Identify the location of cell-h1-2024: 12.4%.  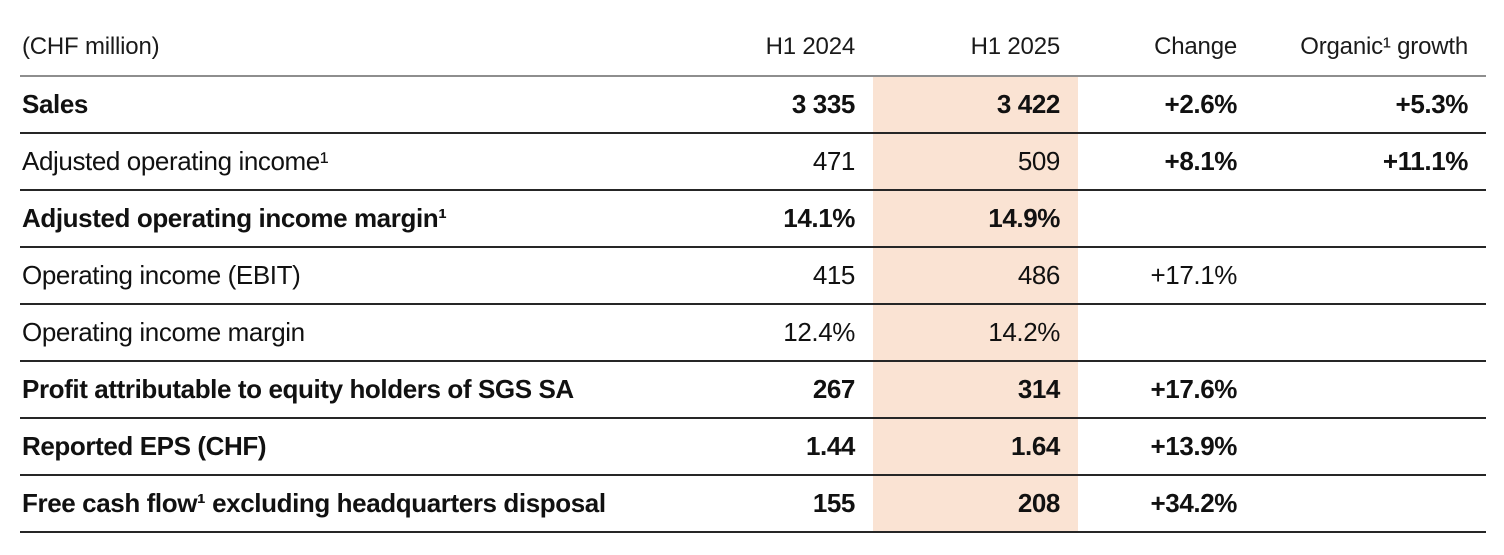
(746, 333).